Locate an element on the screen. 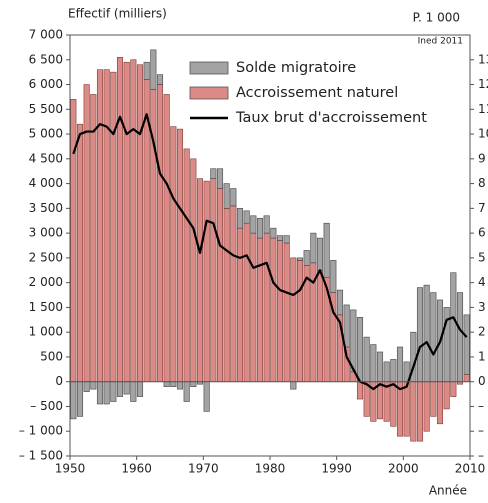  x-tick-label: 1990 is located at coordinates (336, 469).